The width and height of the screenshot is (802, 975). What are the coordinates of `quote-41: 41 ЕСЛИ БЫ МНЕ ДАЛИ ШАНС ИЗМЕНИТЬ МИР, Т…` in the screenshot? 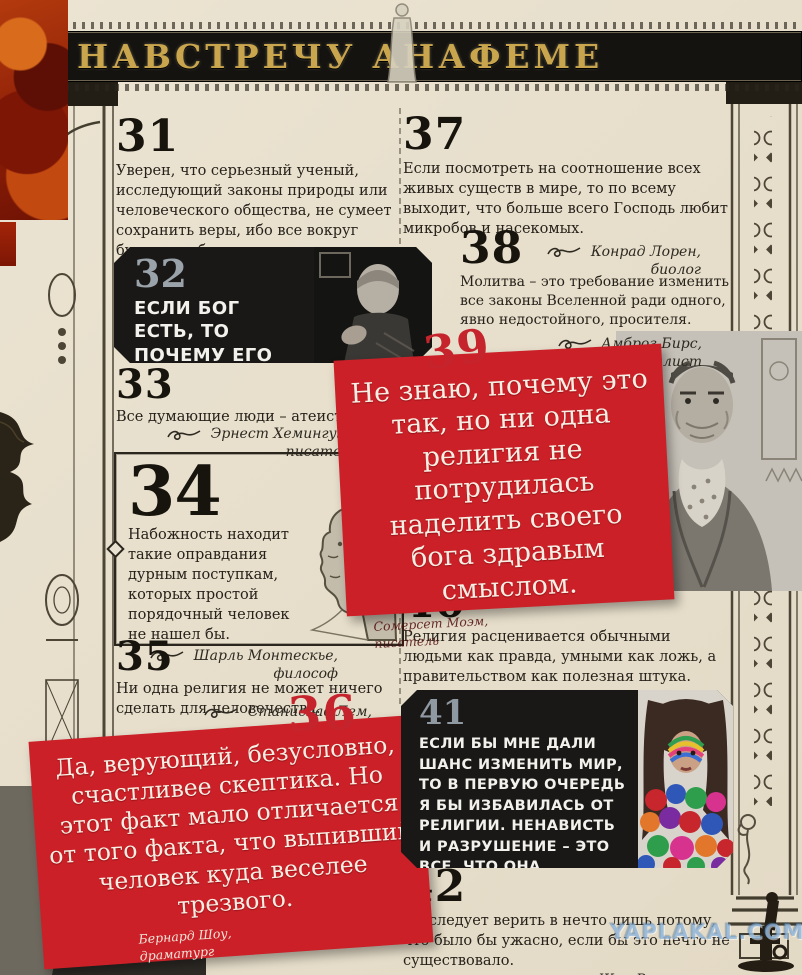 It's located at (567, 779).